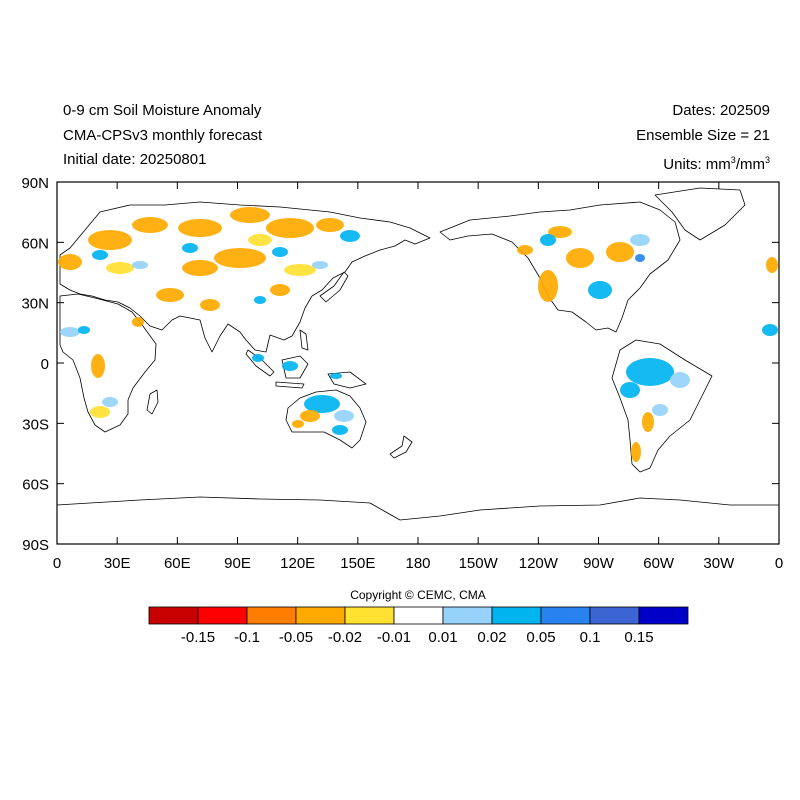  Describe the element at coordinates (659, 563) in the screenshot. I see `lon-tick-label: 60W` at that location.